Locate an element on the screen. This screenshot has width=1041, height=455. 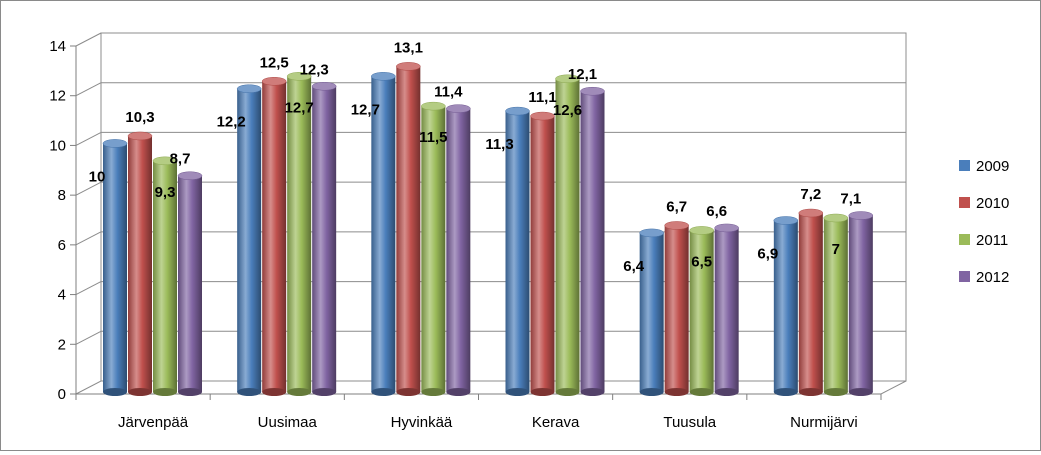
data-label: 6,4 is located at coordinates (634, 266).